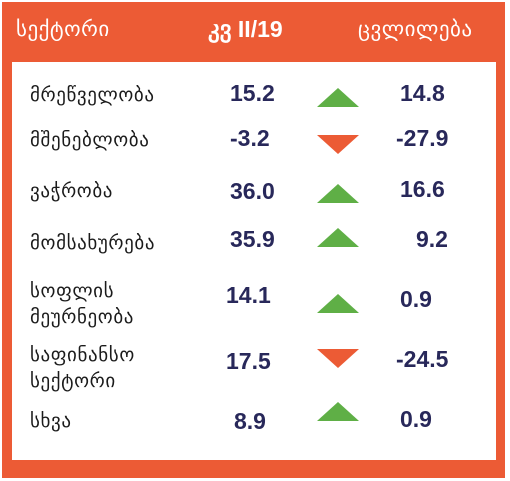  I want to click on change-value: 9.2, so click(432, 239).